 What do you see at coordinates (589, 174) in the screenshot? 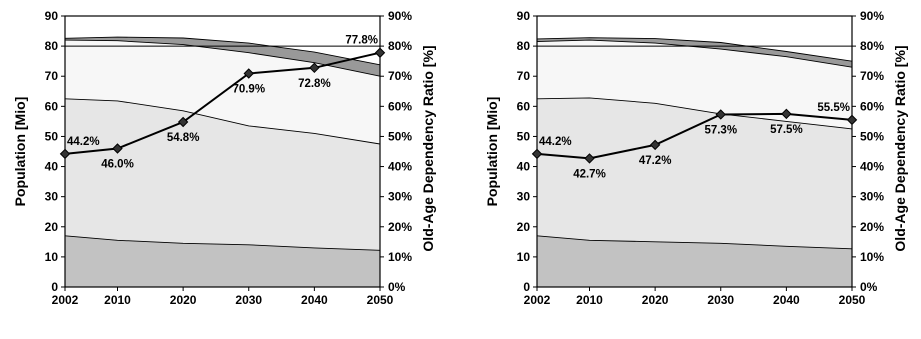
I see `ratio-data-label: 42.7%` at bounding box center [589, 174].